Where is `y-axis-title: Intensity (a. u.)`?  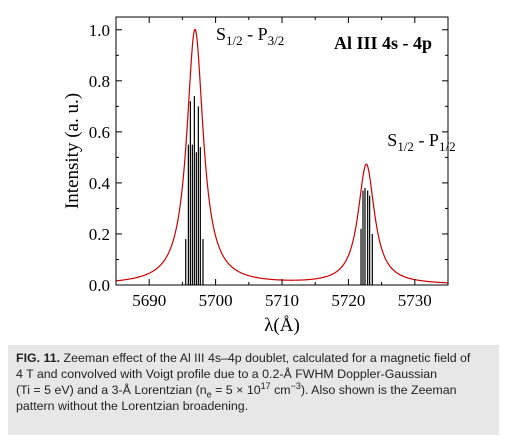 y-axis-title: Intensity (a. u.) is located at coordinates (72, 151).